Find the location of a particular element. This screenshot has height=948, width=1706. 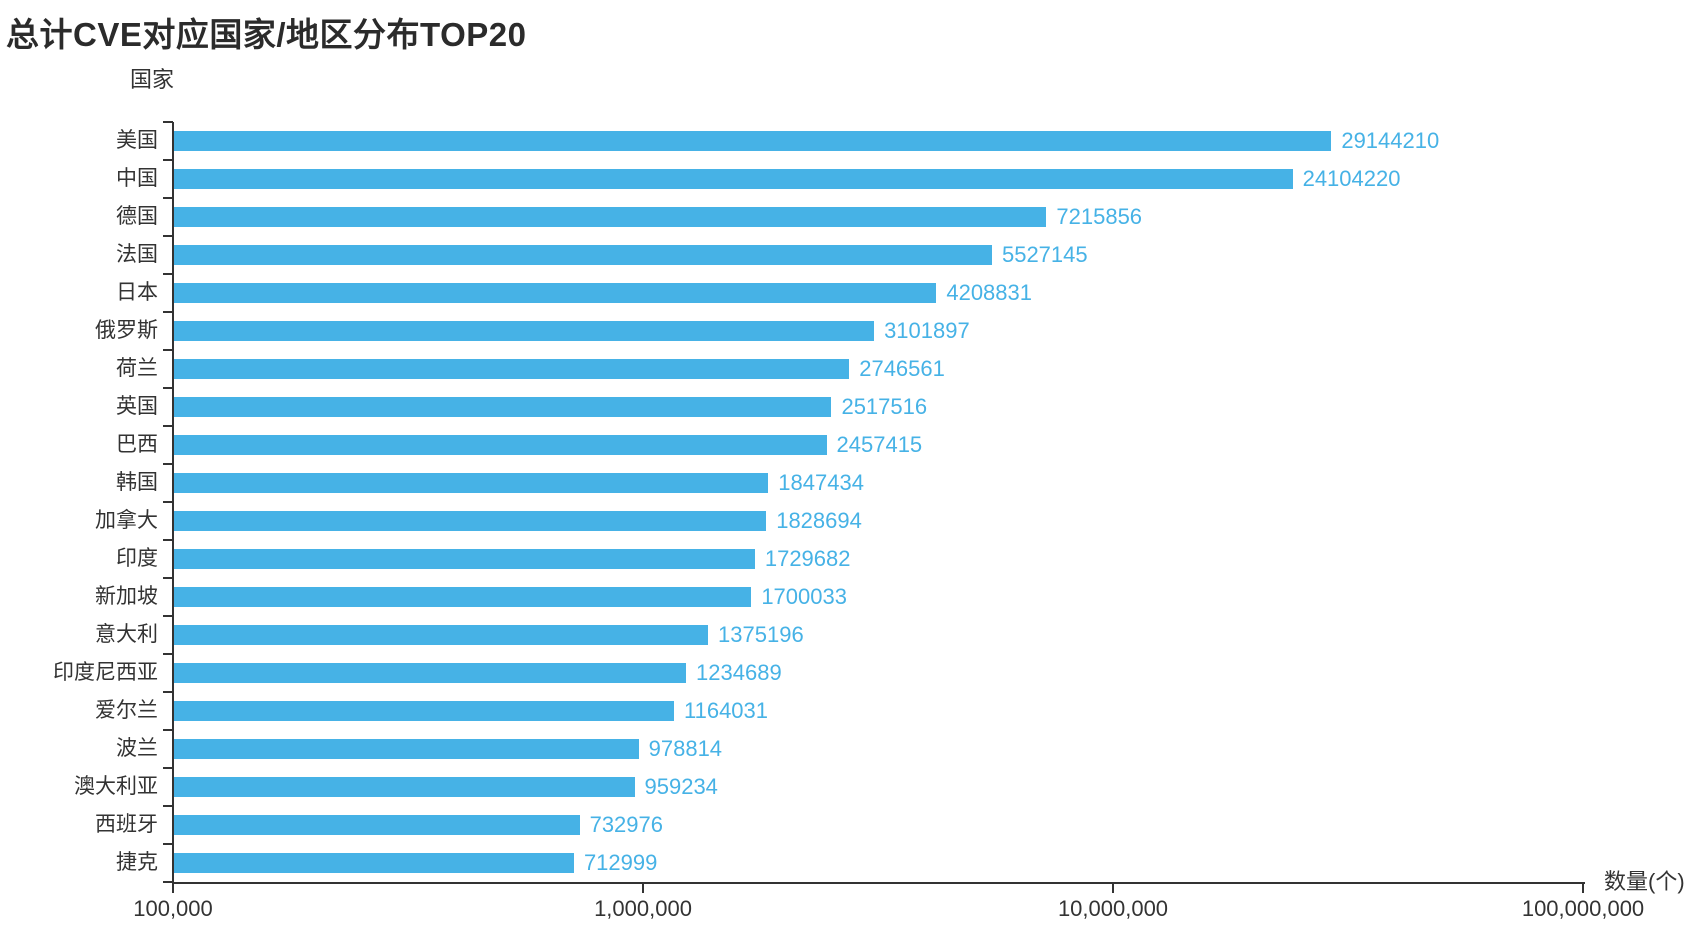

category-label: 西班牙 is located at coordinates (126, 824).